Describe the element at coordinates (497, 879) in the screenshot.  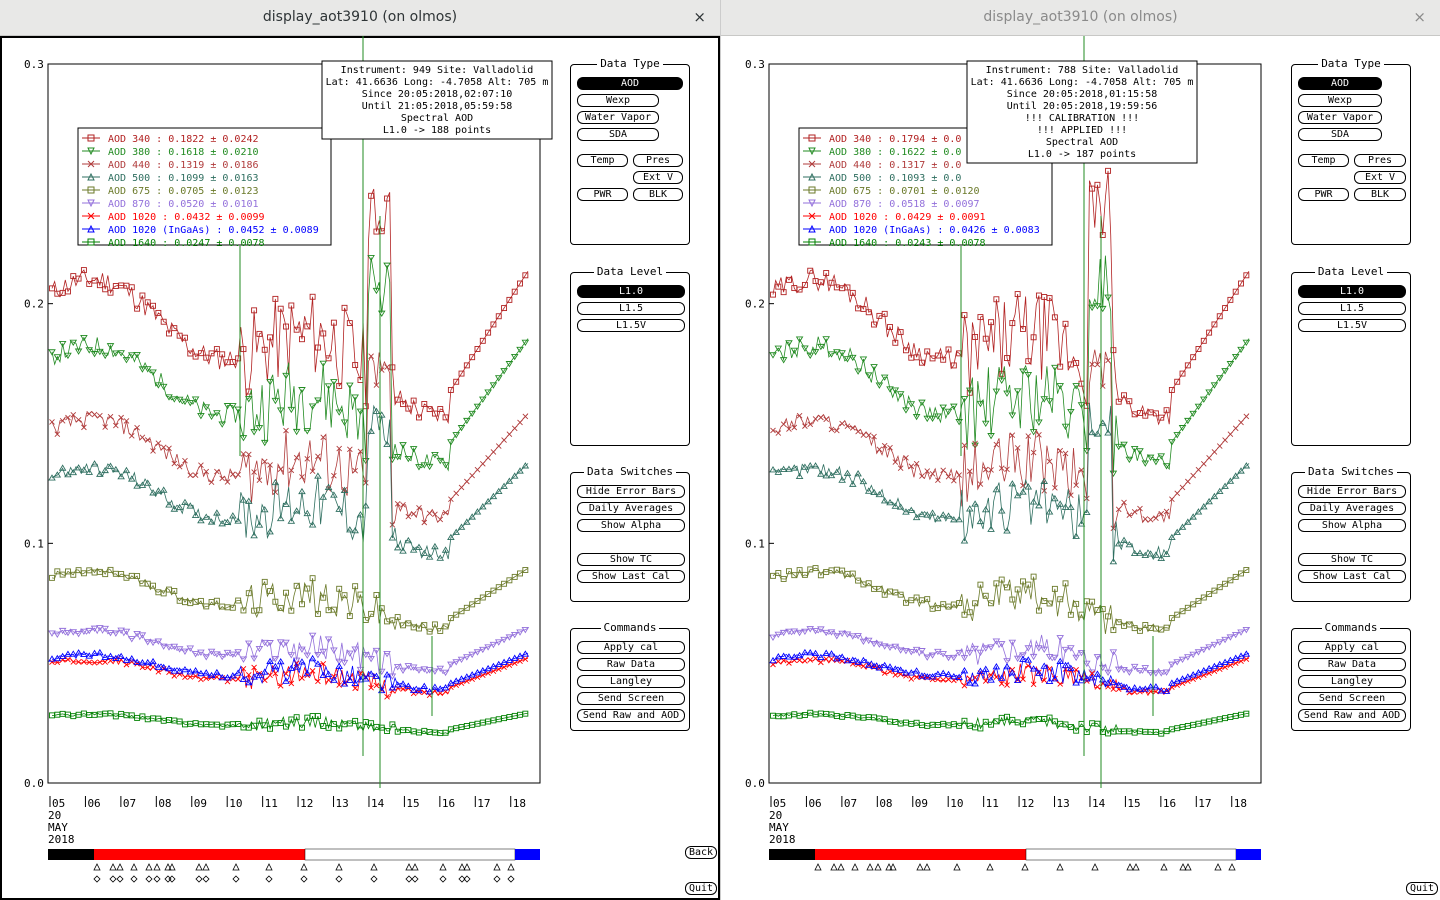
I see `diamond-marker` at that location.